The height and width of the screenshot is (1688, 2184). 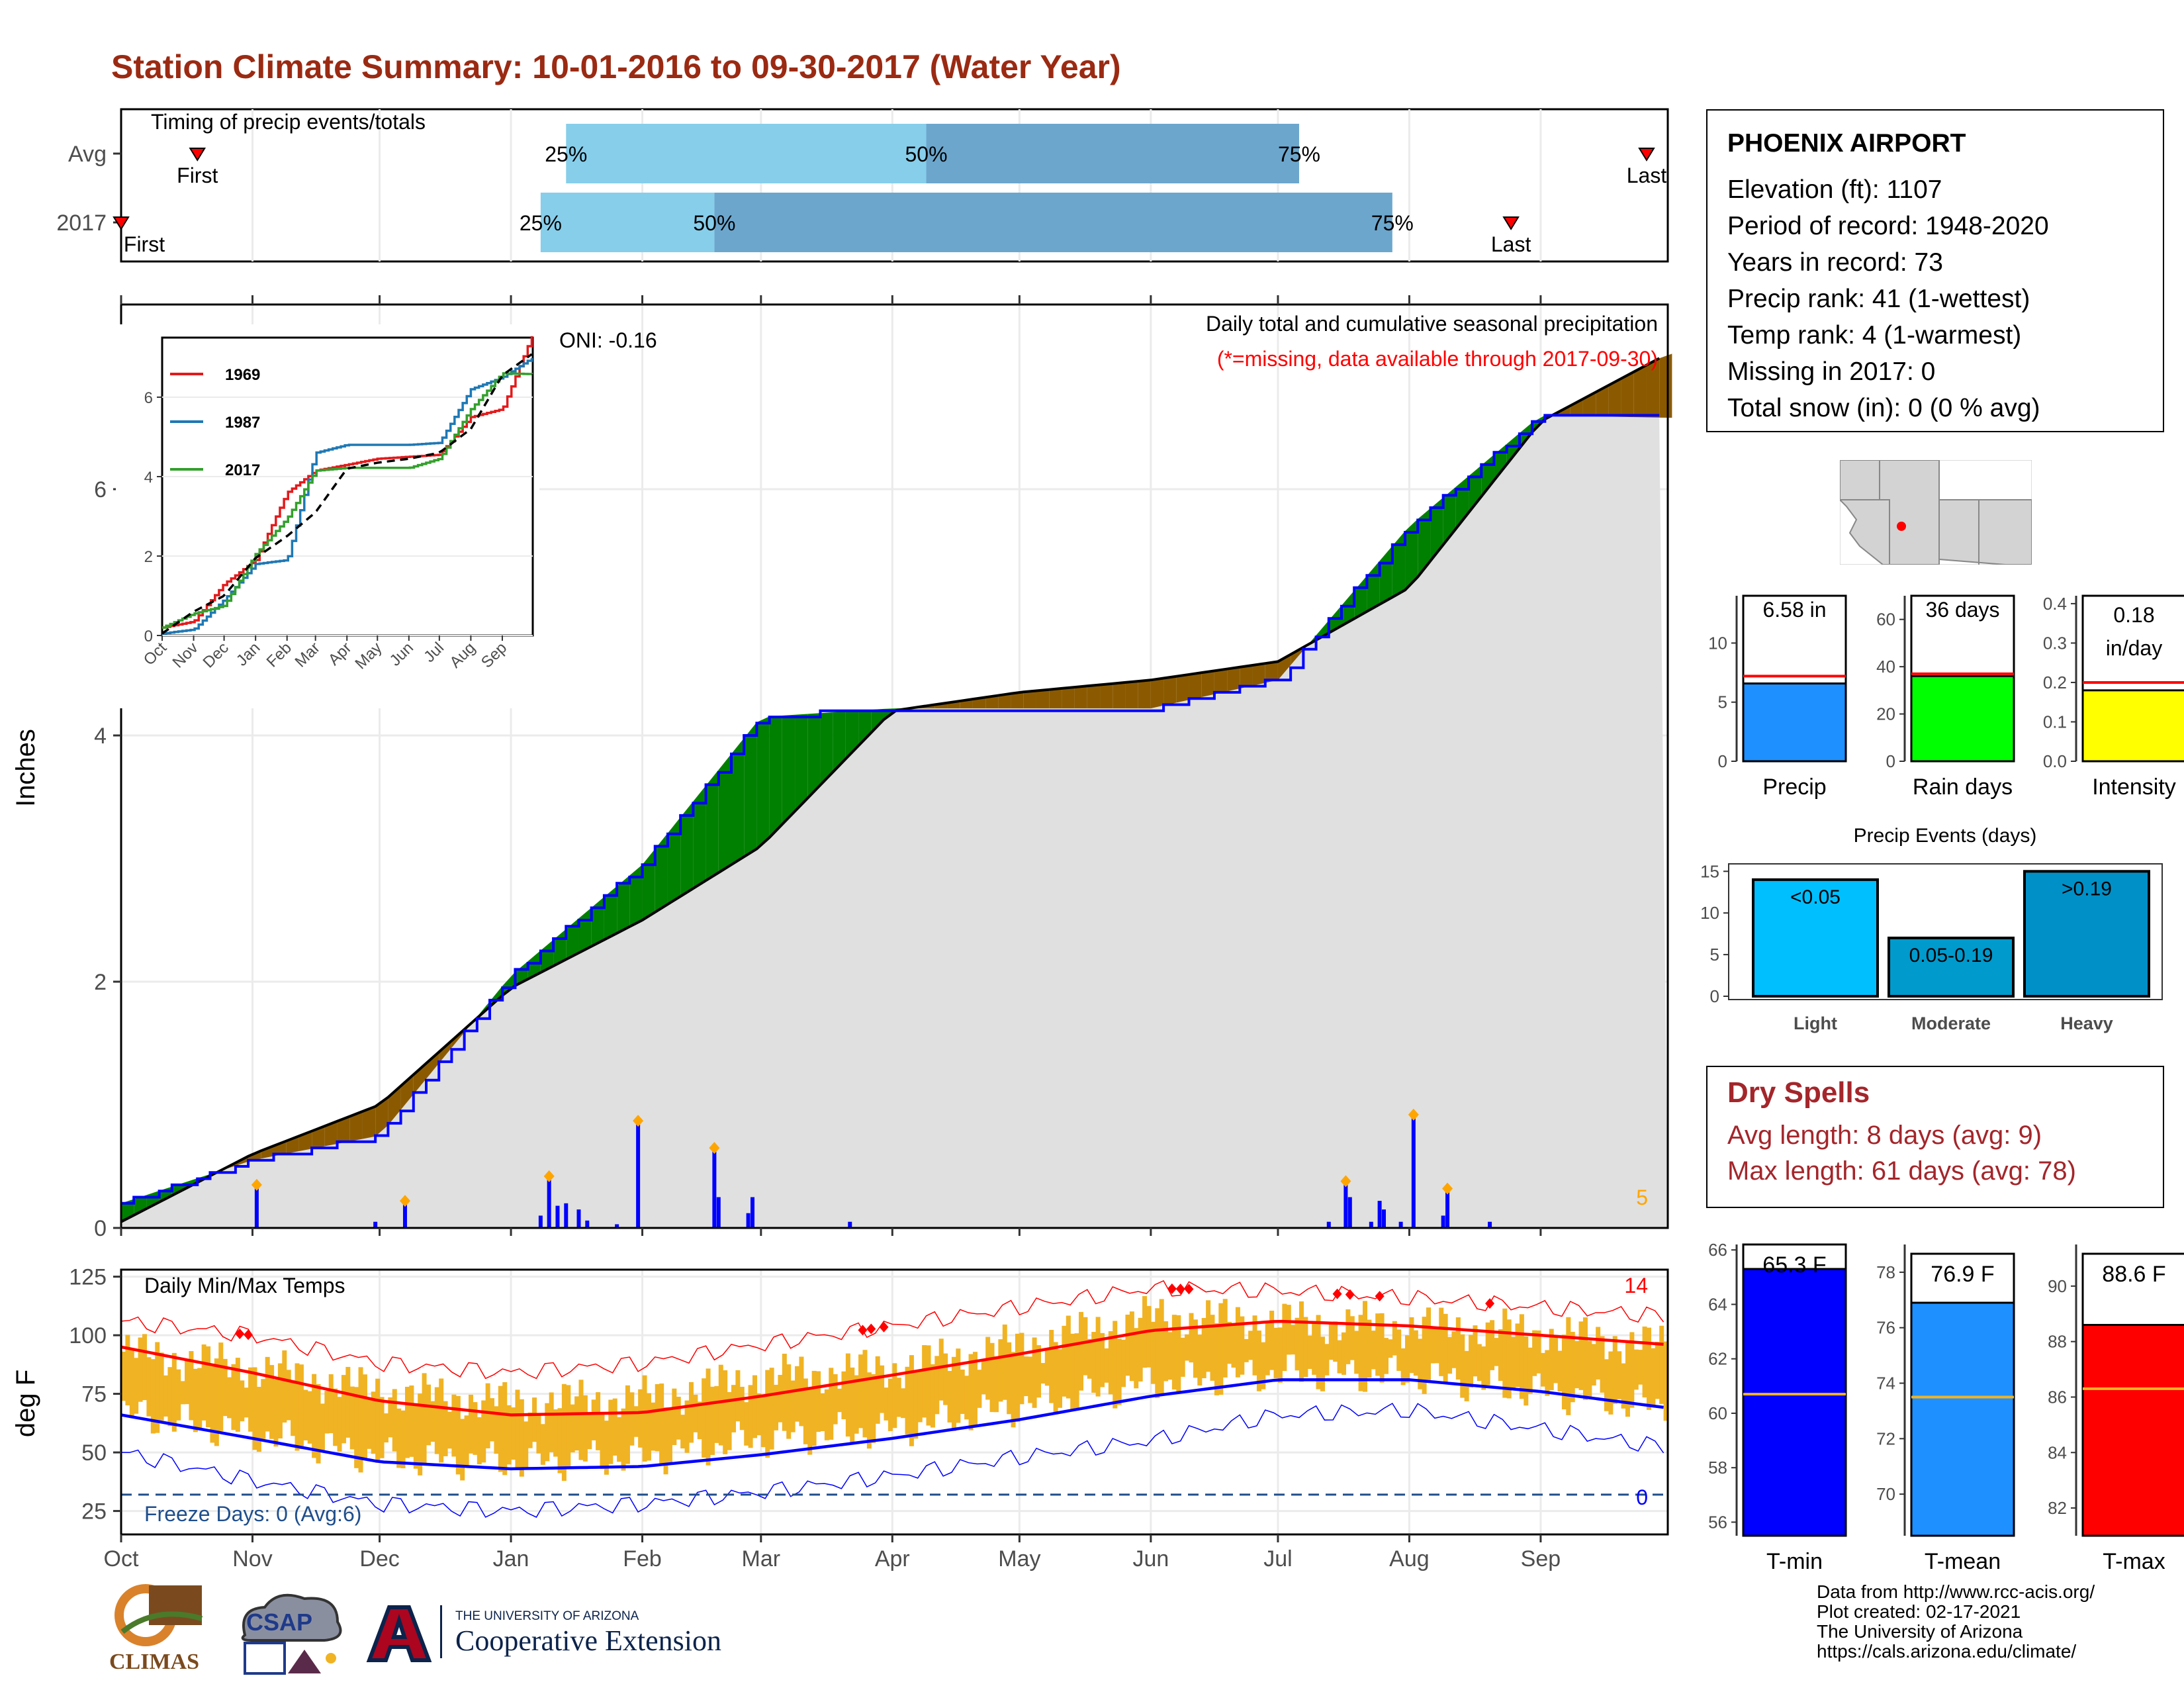 What do you see at coordinates (1919, 1611) in the screenshot?
I see `credit-plot-created: Plot created: 02-17-2021` at bounding box center [1919, 1611].